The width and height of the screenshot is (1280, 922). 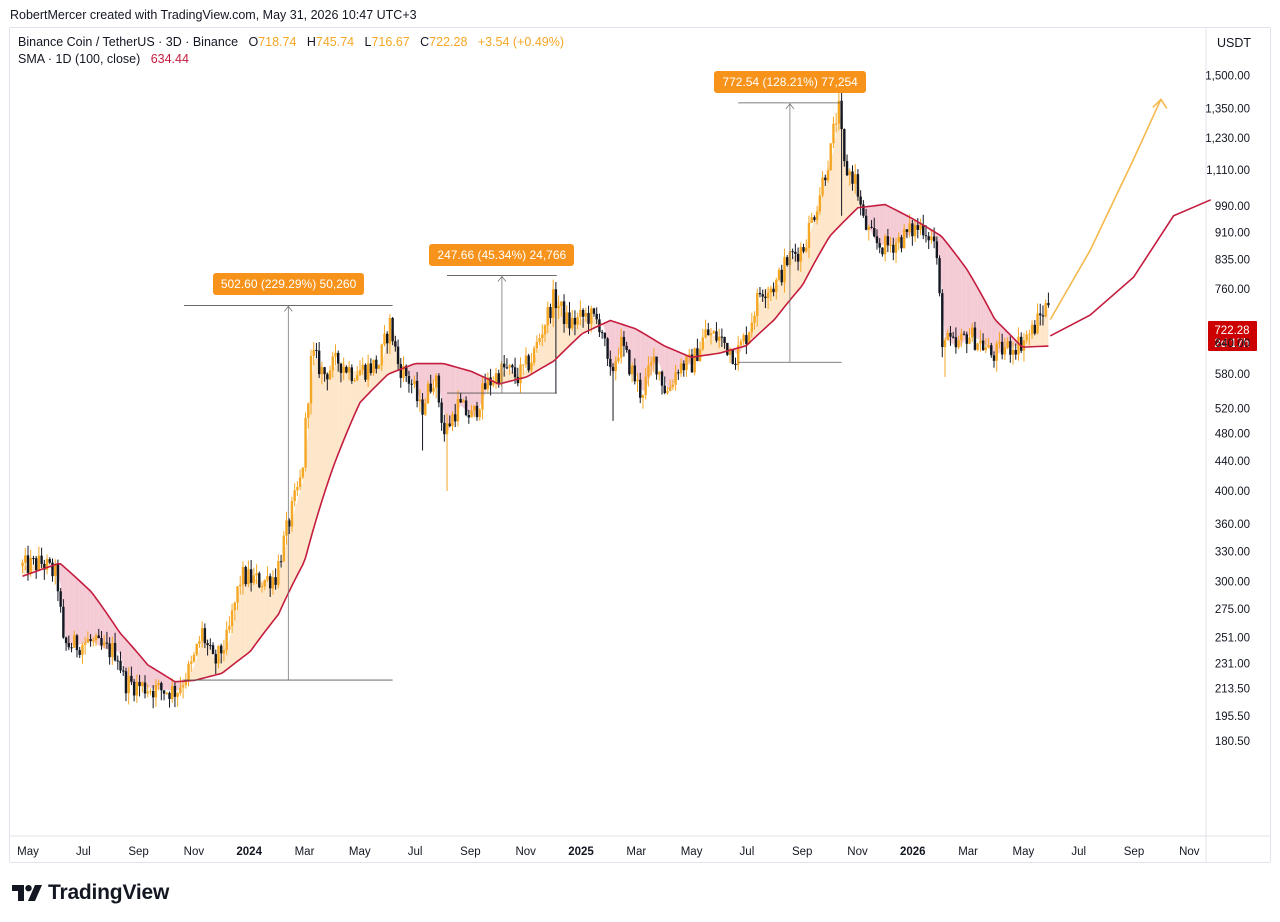 I want to click on measure-arrow-head, so click(x=288, y=308).